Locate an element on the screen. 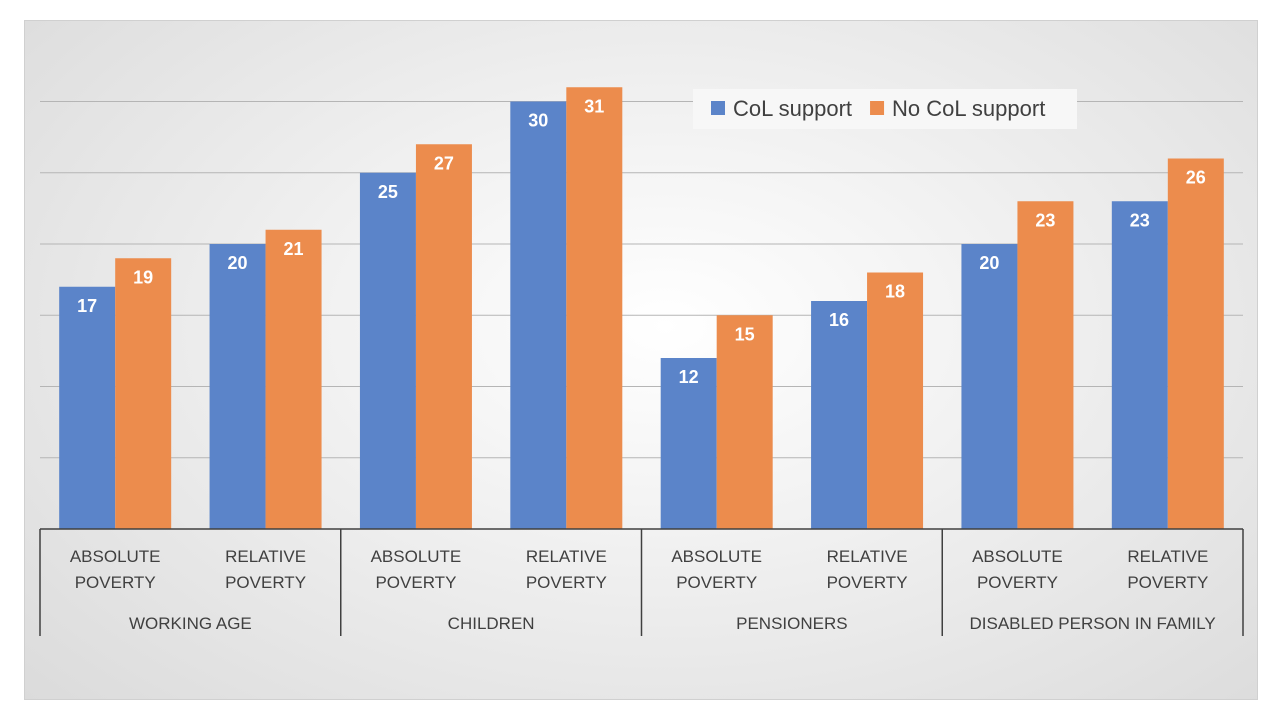  data-label: 15 is located at coordinates (745, 334).